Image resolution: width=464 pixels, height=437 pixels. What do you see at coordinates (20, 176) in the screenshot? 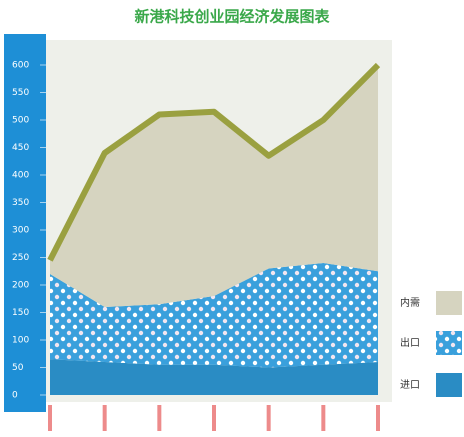
I see `y-tick-label: 400` at bounding box center [20, 176].